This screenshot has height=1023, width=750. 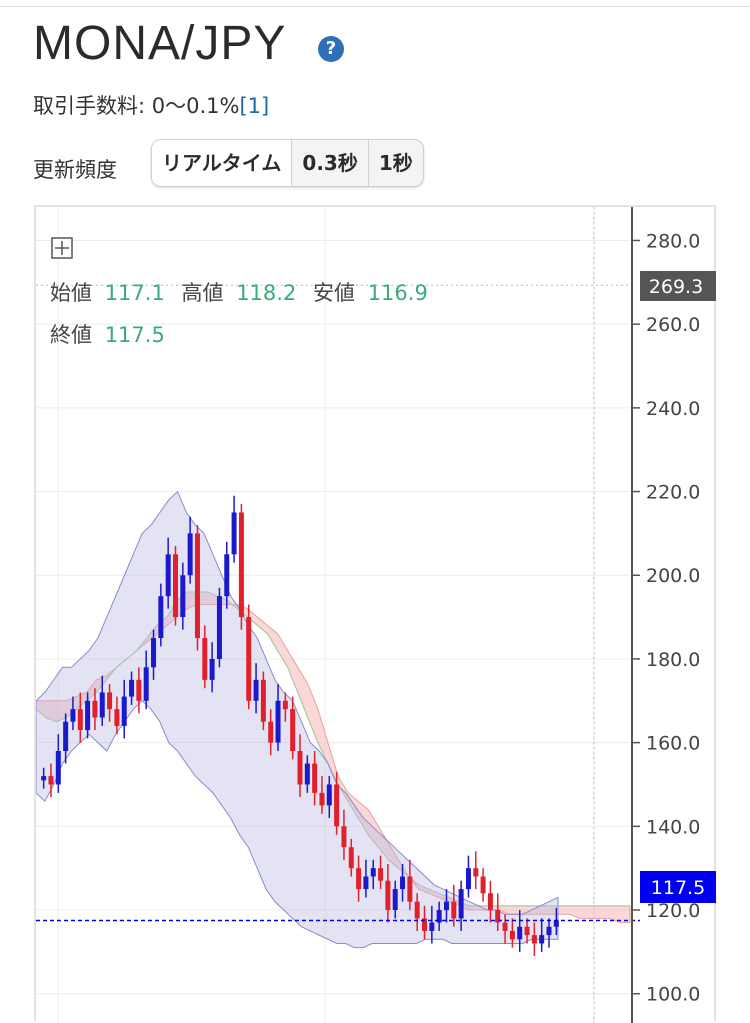 What do you see at coordinates (266, 293) in the screenshot?
I see `high-value: 118.2` at bounding box center [266, 293].